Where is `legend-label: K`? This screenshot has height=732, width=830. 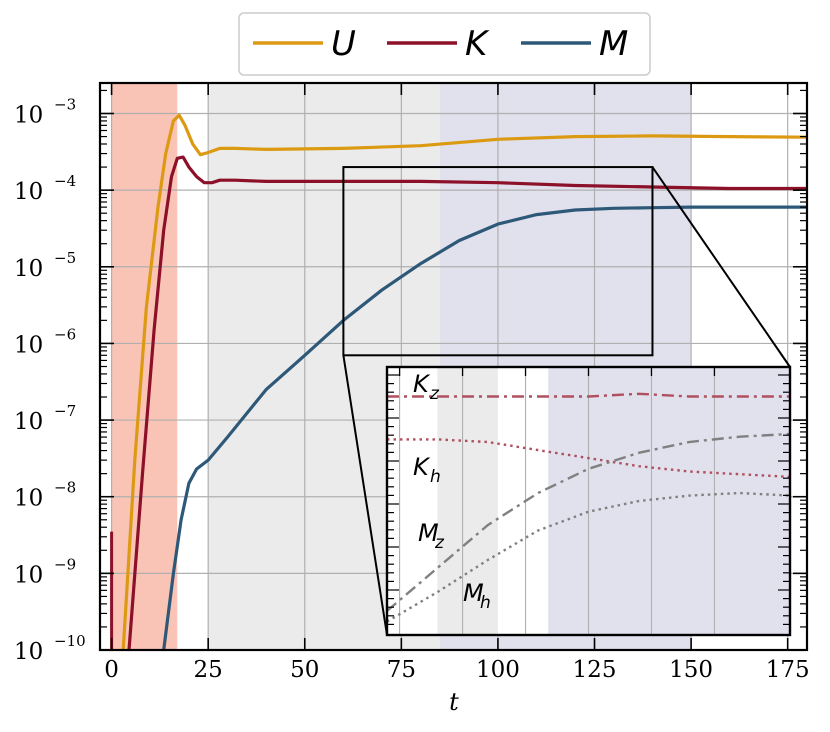 legend-label: K is located at coordinates (477, 44).